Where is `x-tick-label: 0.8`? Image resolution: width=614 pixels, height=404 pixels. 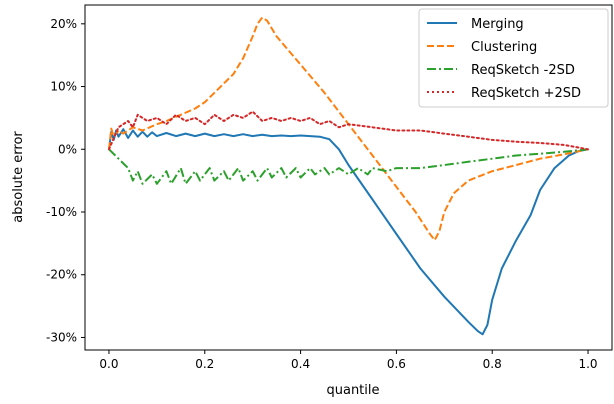
x-tick-label: 0.8 is located at coordinates (492, 364).